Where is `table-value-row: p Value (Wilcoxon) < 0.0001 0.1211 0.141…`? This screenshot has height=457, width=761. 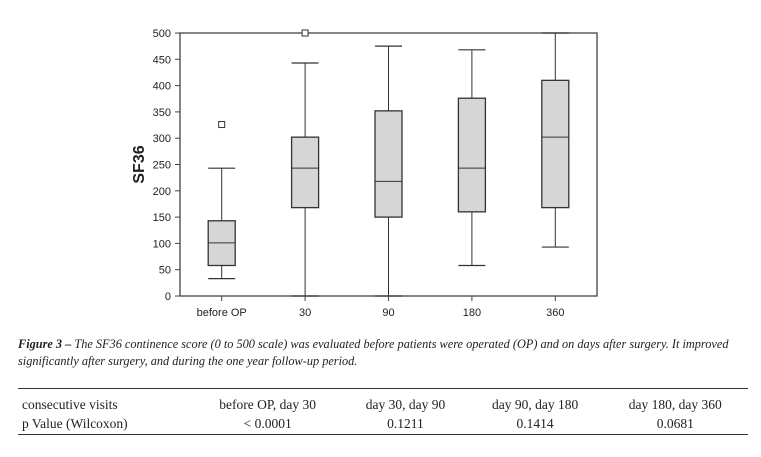
table-value-row: p Value (Wilcoxon) < 0.0001 0.1211 0.141… is located at coordinates (383, 425).